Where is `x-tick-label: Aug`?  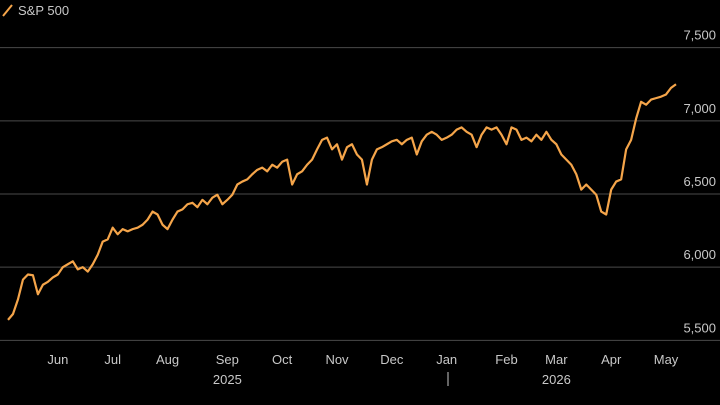 x-tick-label: Aug is located at coordinates (167, 359).